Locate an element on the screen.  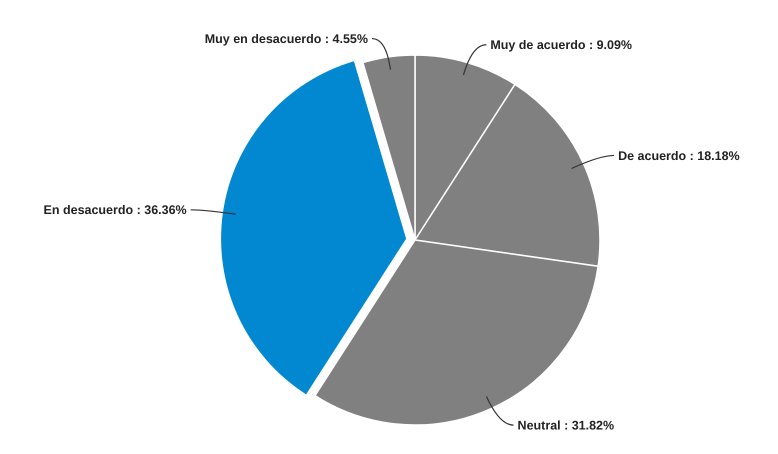
slice-label: Muy en desacuerdo : 4.55% is located at coordinates (286, 39).